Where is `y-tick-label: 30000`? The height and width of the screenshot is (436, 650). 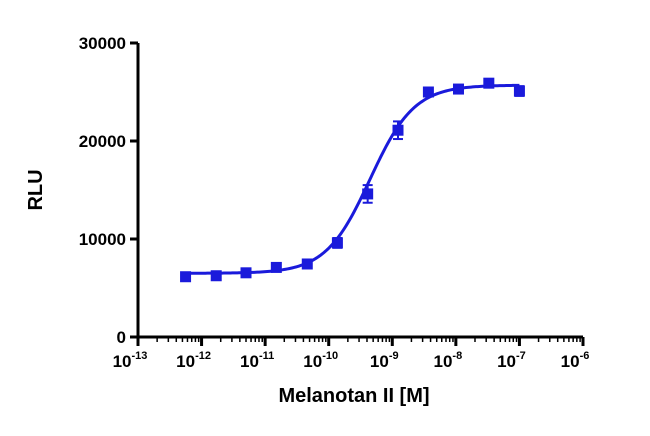
y-tick-label: 30000 is located at coordinates (102, 43).